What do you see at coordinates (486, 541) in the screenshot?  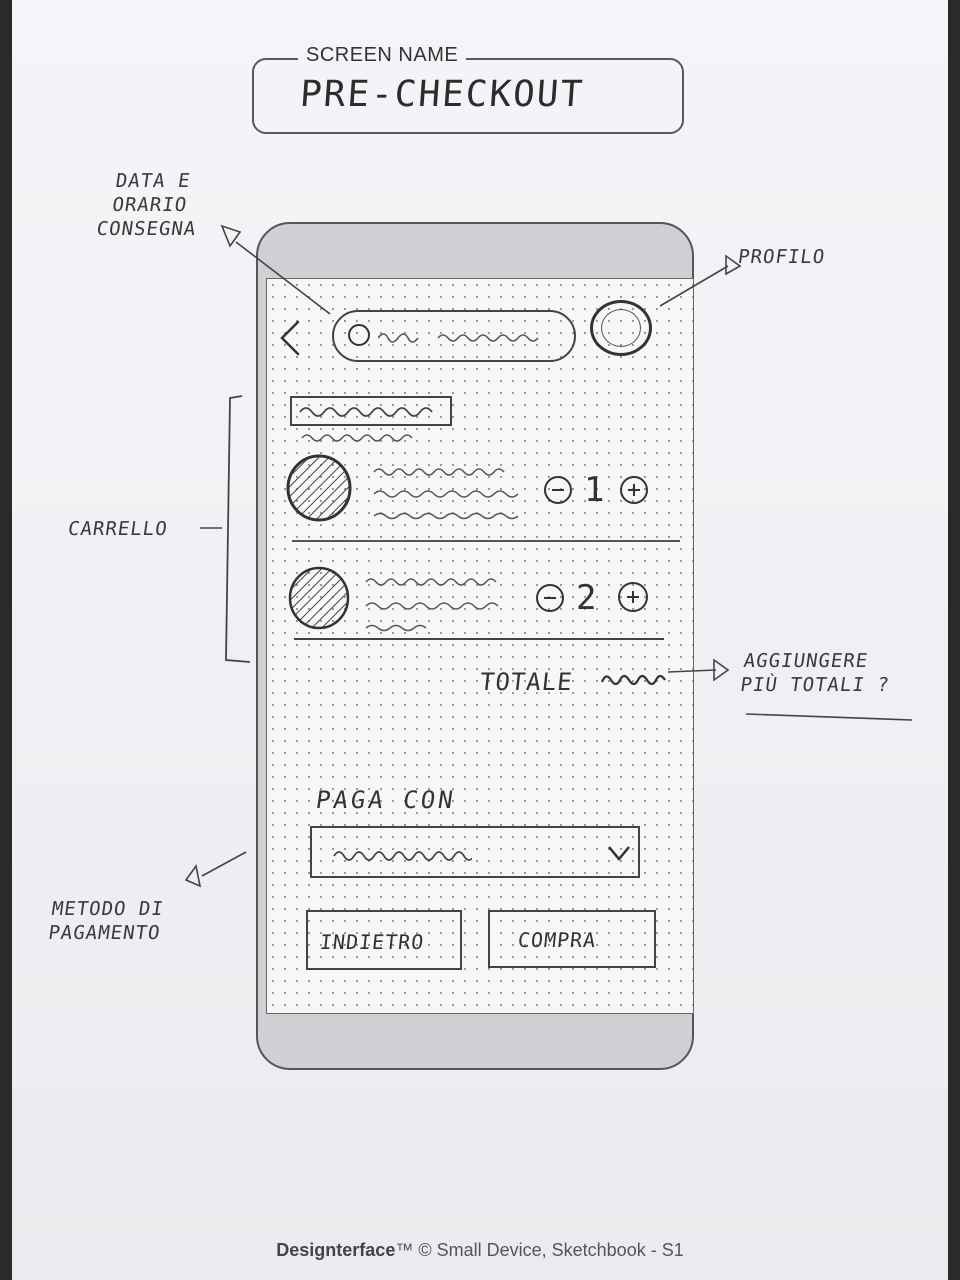 I see `cart-item-divider` at bounding box center [486, 541].